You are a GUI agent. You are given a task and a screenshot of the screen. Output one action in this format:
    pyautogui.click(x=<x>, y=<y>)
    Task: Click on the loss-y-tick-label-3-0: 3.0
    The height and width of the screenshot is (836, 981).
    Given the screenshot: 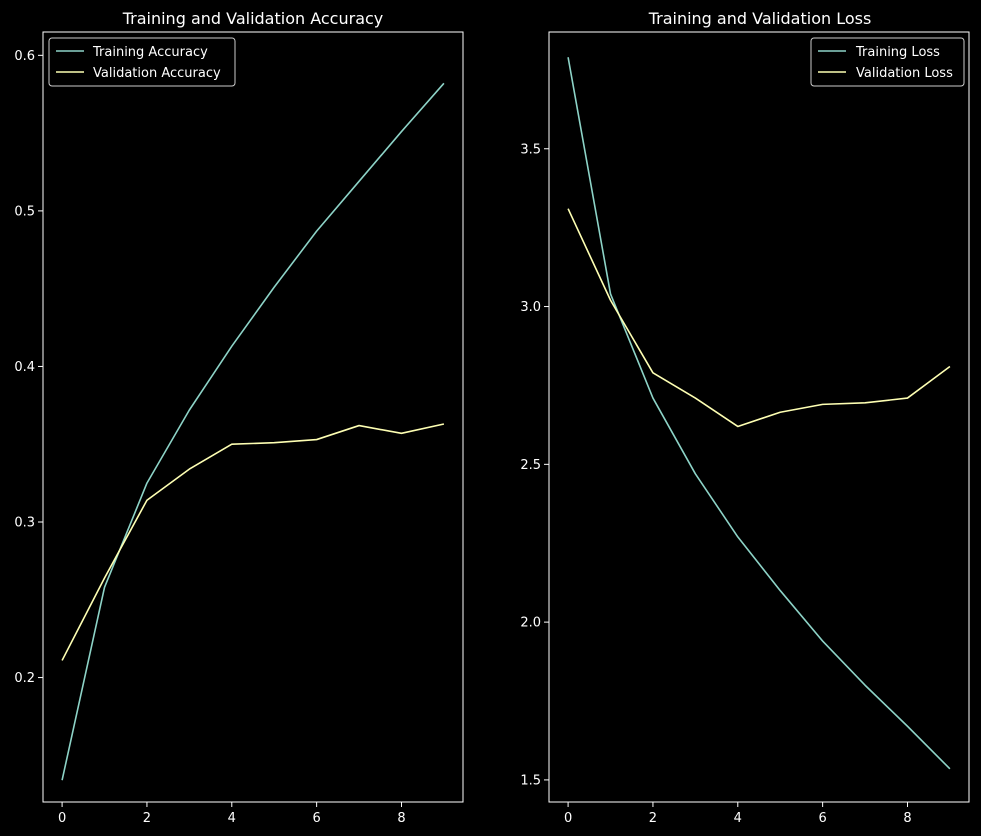 What is the action you would take?
    pyautogui.click(x=530, y=307)
    